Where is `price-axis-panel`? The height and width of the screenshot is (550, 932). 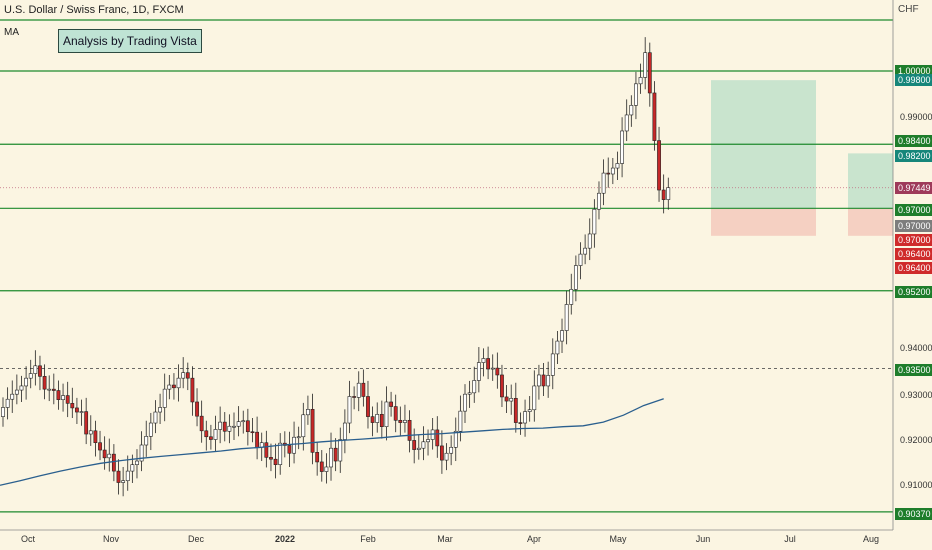
price-axis-panel is located at coordinates (912, 275).